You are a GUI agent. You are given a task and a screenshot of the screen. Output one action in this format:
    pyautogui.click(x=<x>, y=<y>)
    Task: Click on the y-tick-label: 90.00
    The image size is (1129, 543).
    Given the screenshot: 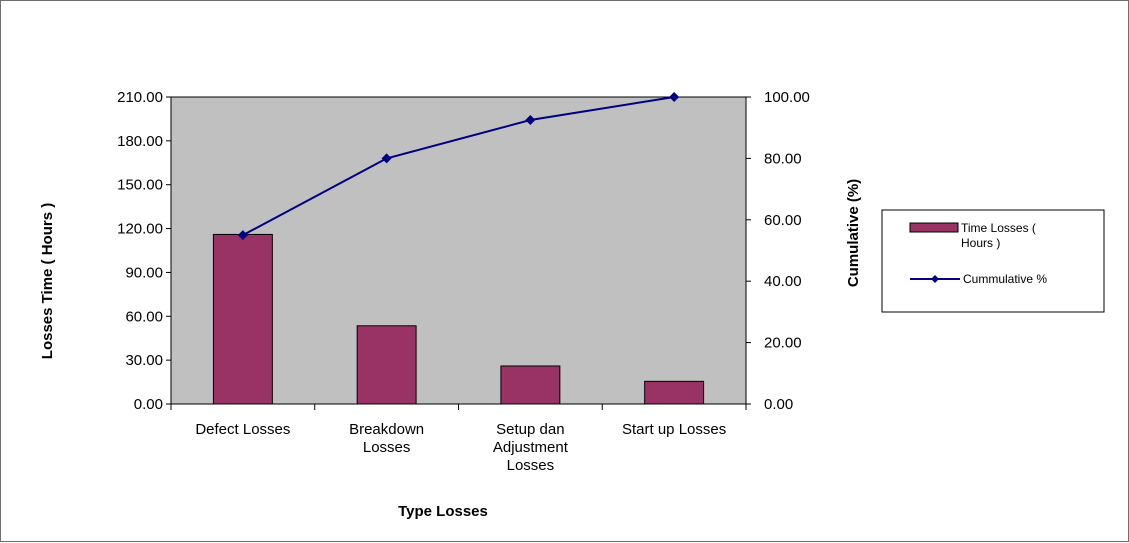 What is the action you would take?
    pyautogui.click(x=144, y=272)
    